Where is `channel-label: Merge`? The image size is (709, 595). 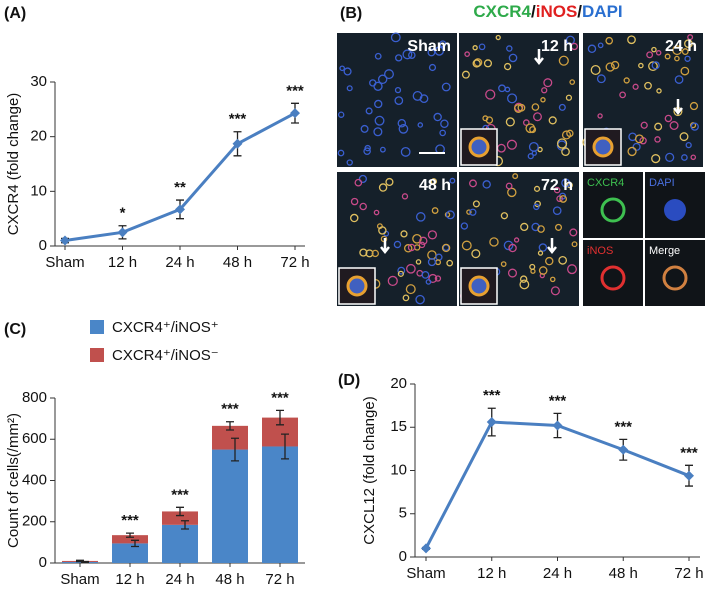 channel-label: Merge is located at coordinates (664, 251).